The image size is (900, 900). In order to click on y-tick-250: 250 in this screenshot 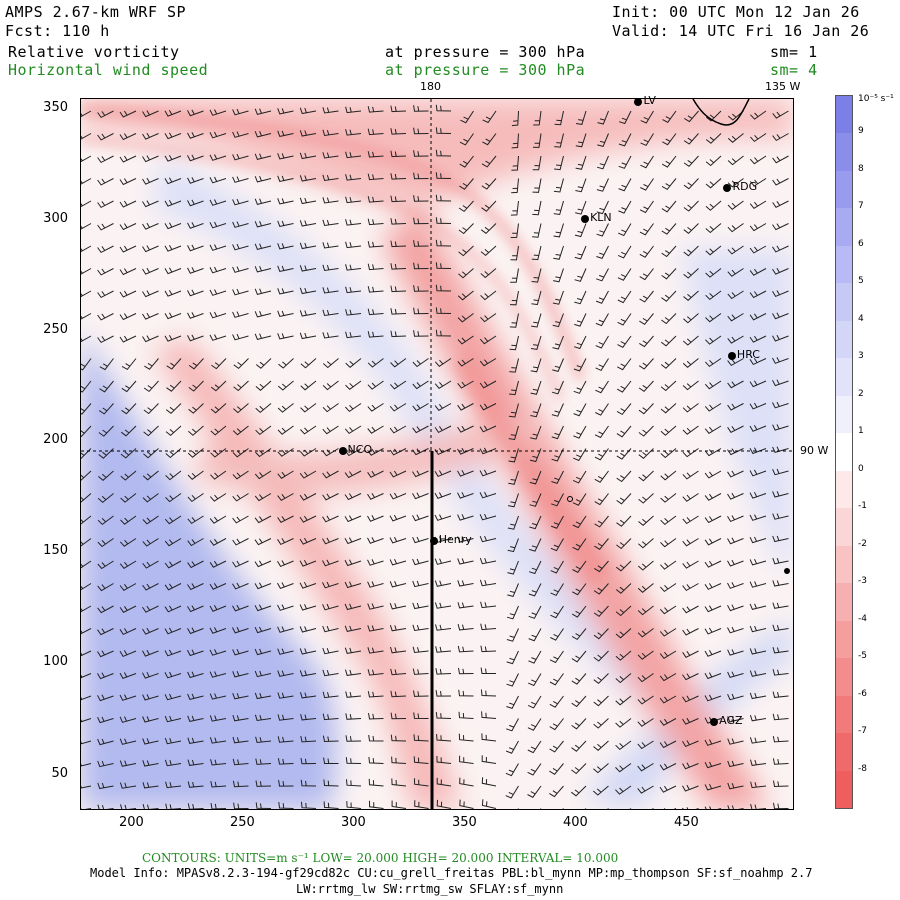, I will do `click(55, 329)`.